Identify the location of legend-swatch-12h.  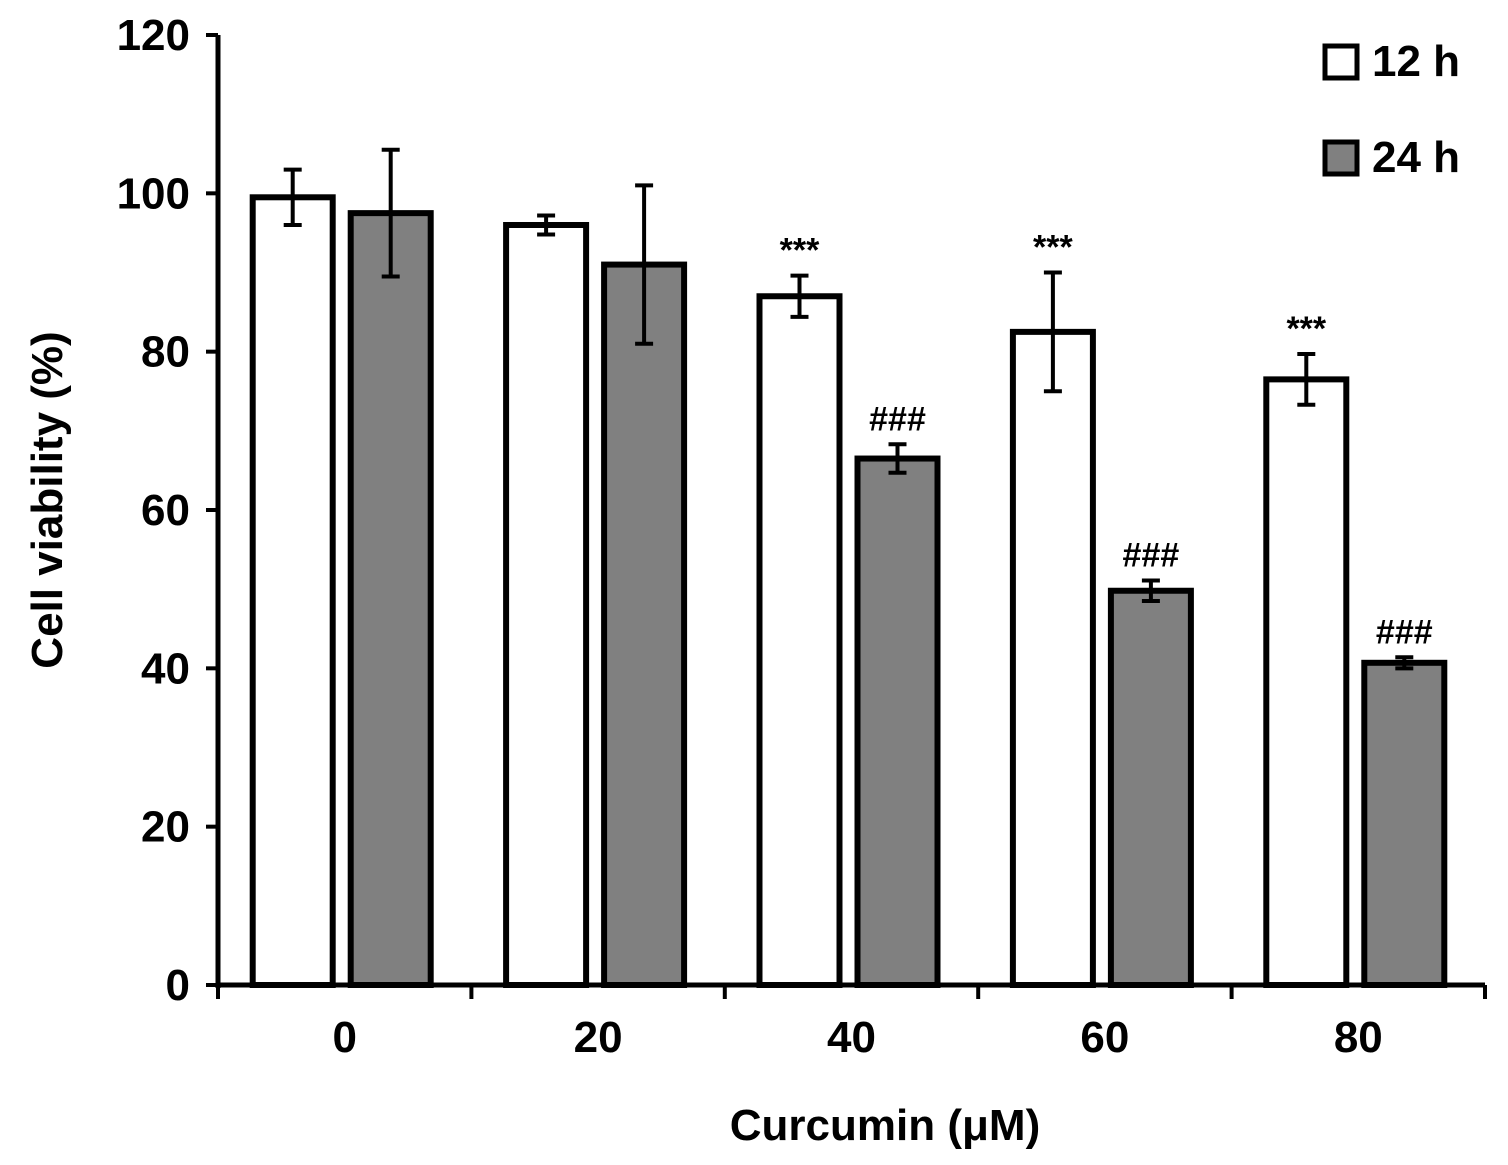
(1341, 62).